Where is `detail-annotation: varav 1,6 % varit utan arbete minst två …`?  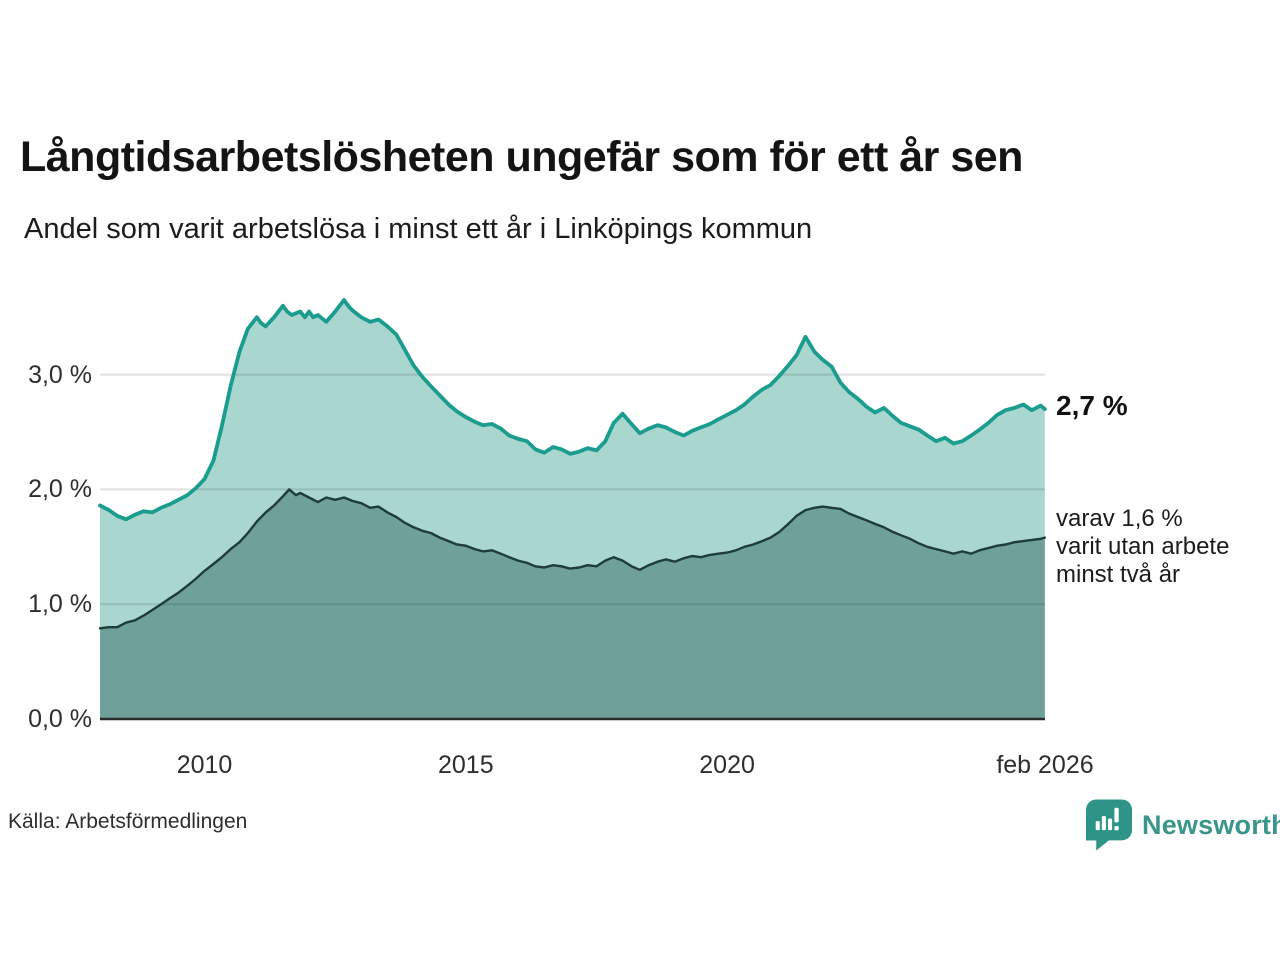
detail-annotation: varav 1,6 % varit utan arbete minst två … is located at coordinates (1142, 547).